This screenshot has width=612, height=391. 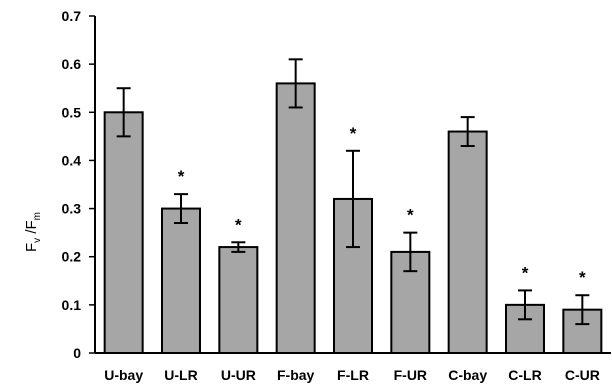 I want to click on x-tick-label: C-UR, so click(x=582, y=375).